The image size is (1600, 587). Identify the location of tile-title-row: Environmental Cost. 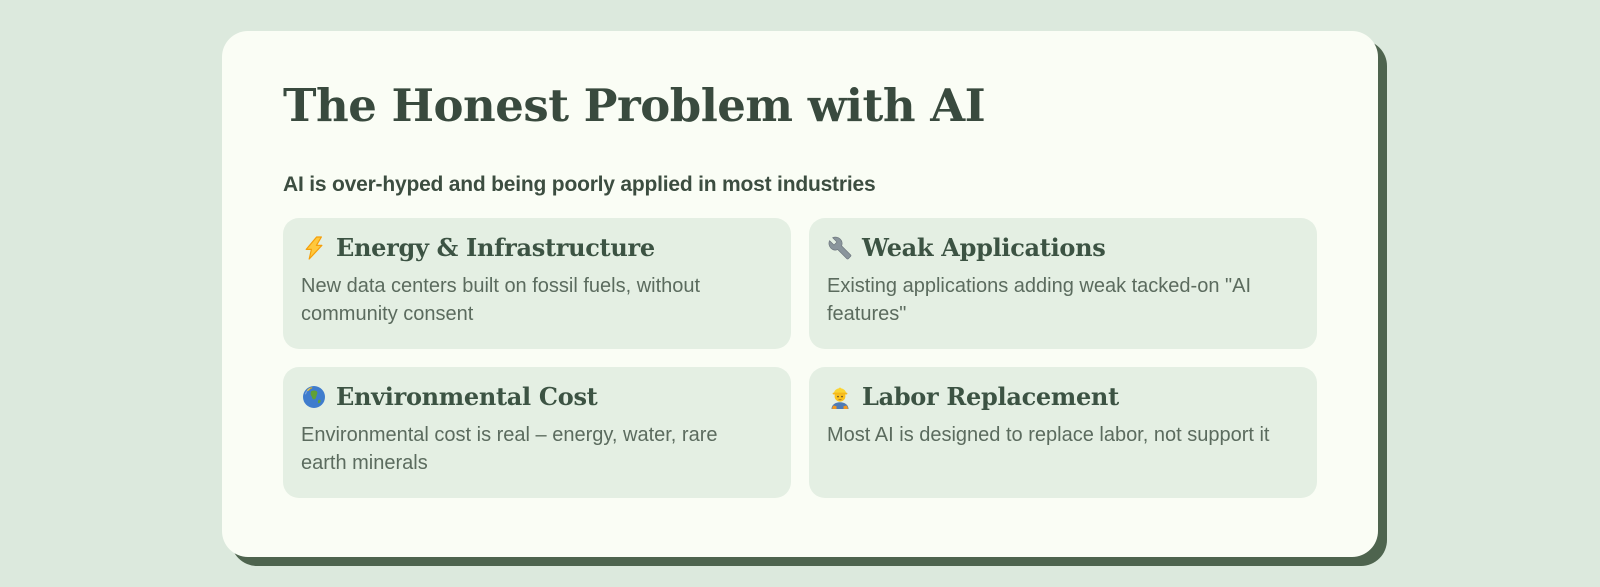
(537, 397).